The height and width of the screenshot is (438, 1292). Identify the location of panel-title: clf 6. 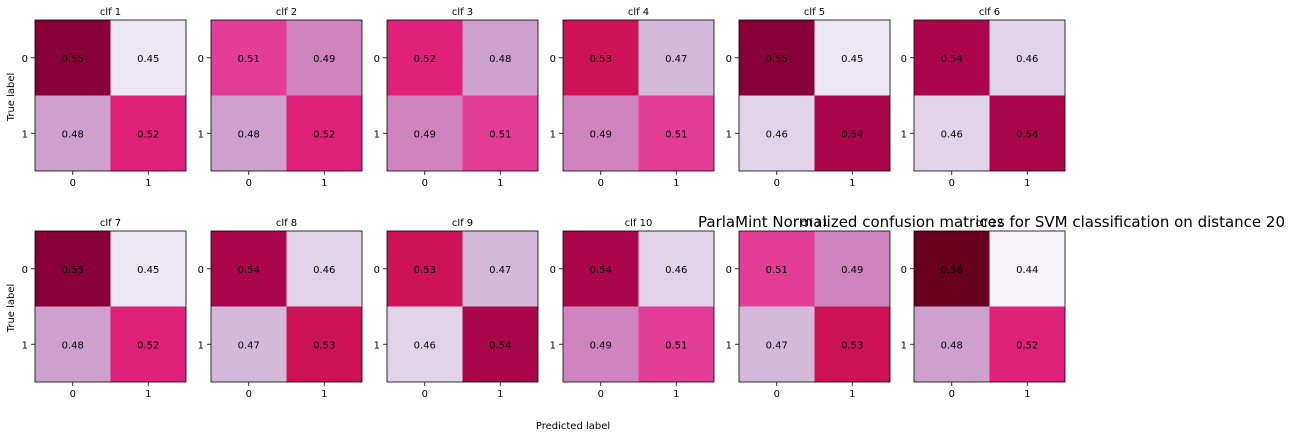
(989, 12).